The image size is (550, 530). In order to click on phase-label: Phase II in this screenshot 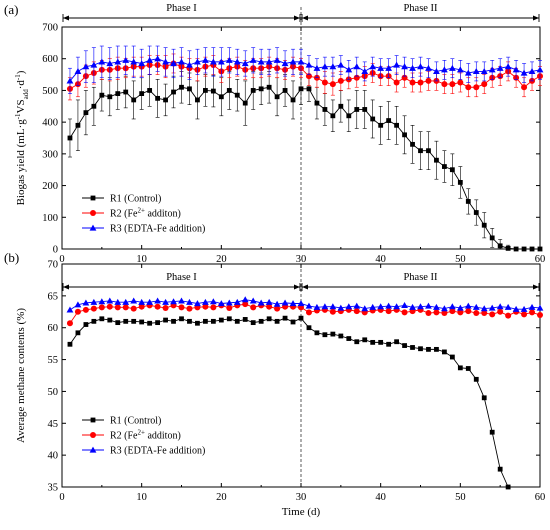, I will do `click(420, 8)`.